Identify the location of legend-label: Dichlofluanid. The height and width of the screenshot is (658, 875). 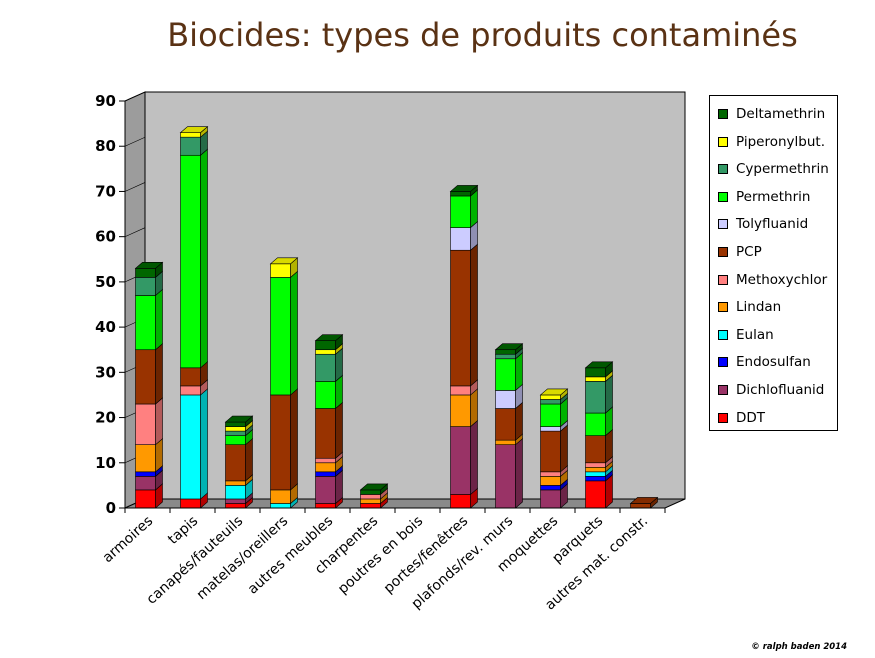
(780, 390).